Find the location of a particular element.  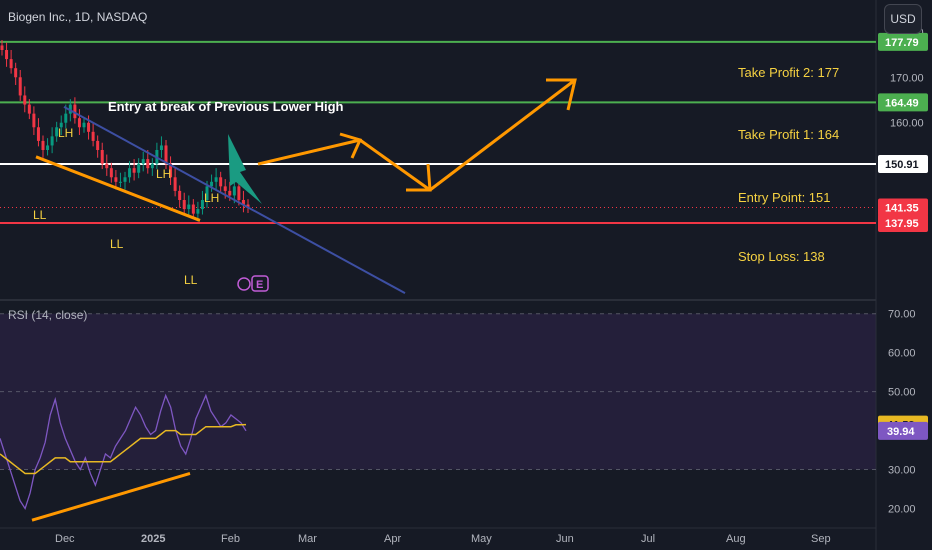

rsi-line is located at coordinates (123, 452).